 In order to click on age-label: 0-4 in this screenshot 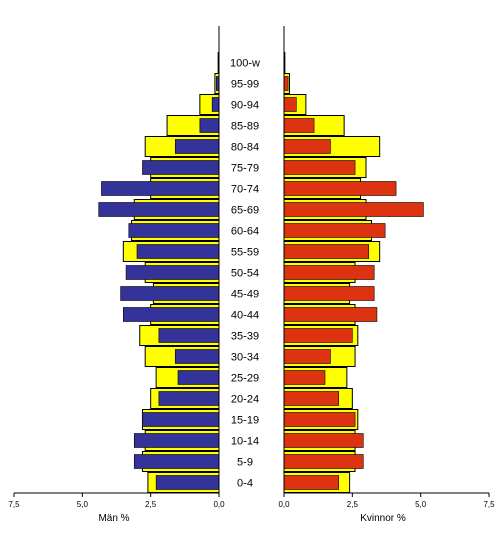, I will do `click(245, 484)`.